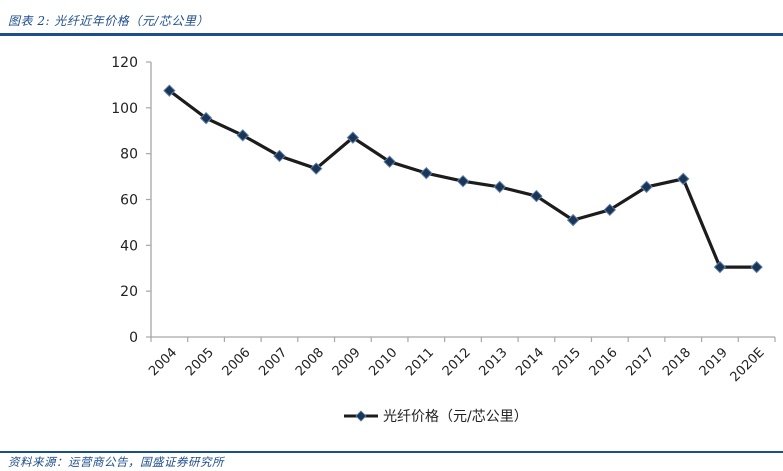 The height and width of the screenshot is (471, 783). I want to click on source-note: 资料来源：运营商公告，国盛证券研究所, so click(116, 462).